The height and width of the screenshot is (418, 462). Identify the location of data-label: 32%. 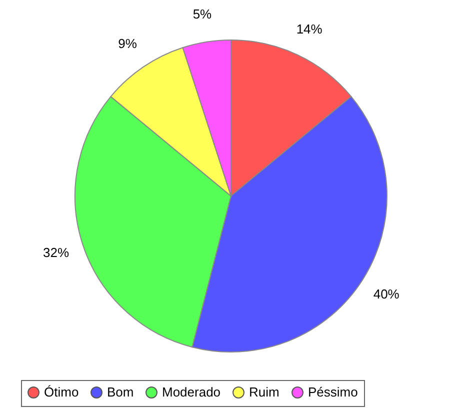
(56, 252).